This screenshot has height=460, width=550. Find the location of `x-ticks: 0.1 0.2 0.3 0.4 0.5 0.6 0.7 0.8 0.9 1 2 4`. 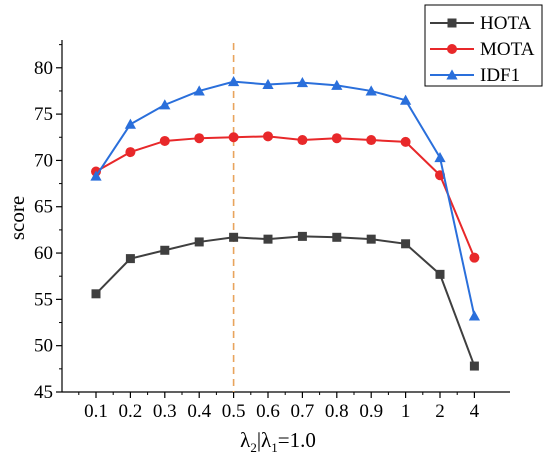

x-ticks: 0.1 0.2 0.3 0.4 0.5 0.6 0.7 0.8 0.9 1 2 4 is located at coordinates (279, 407).